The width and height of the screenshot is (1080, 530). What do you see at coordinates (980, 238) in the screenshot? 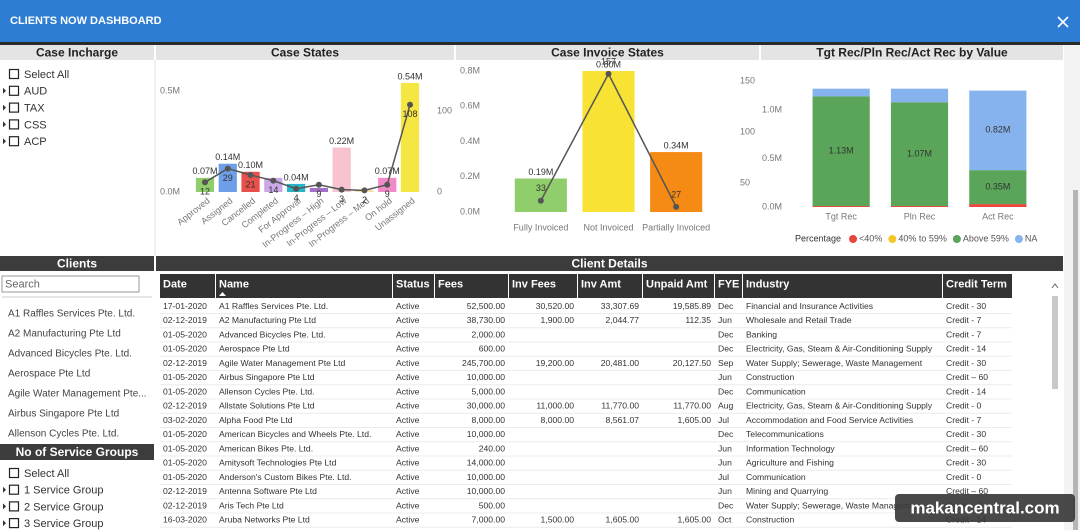
I see `legend-item: Above 59%` at bounding box center [980, 238].